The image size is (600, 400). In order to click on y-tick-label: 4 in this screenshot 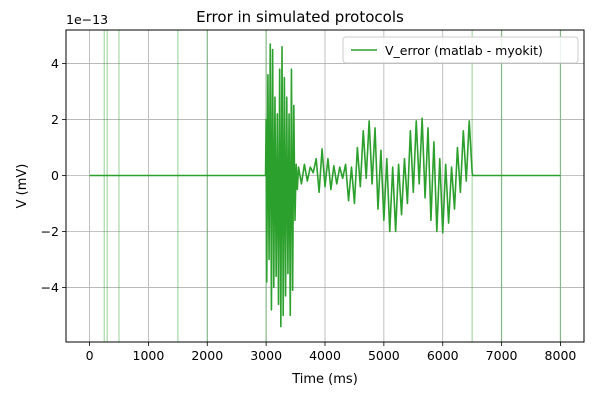, I will do `click(55, 63)`.